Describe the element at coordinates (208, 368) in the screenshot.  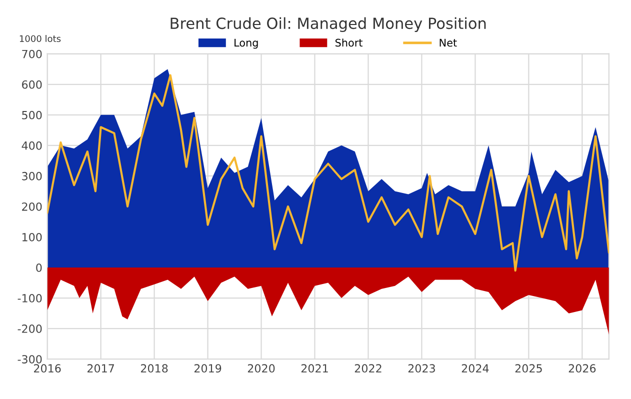
I see `x-tick-label: 2019` at that location.